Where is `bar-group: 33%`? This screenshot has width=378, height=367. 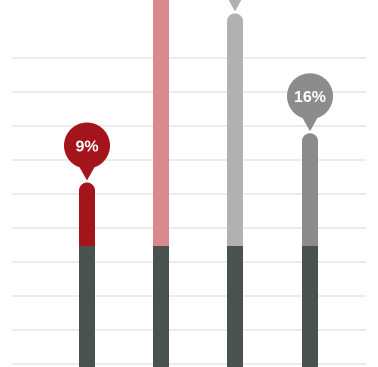 bar-group: 33% is located at coordinates (235, 183).